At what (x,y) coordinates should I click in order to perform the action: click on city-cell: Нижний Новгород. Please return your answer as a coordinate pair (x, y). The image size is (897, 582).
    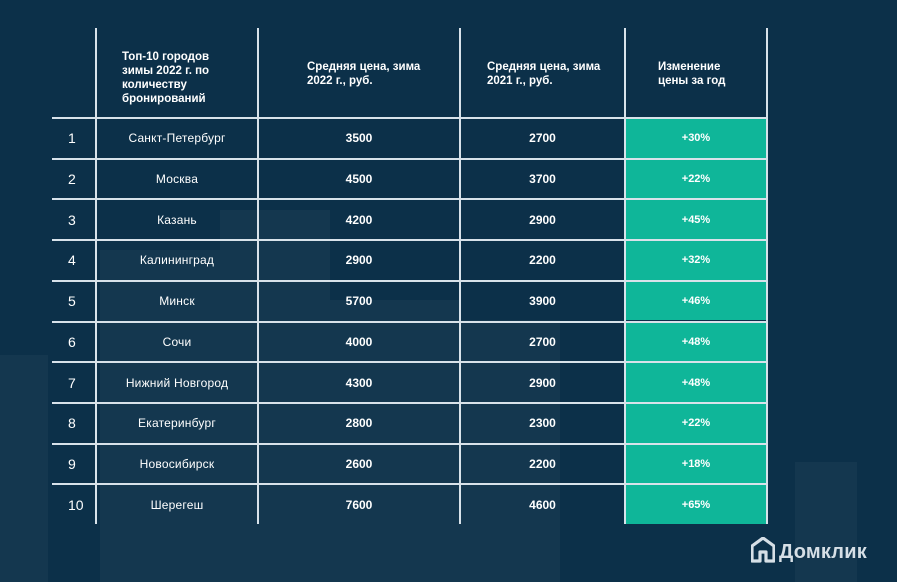
    Looking at the image, I should click on (177, 382).